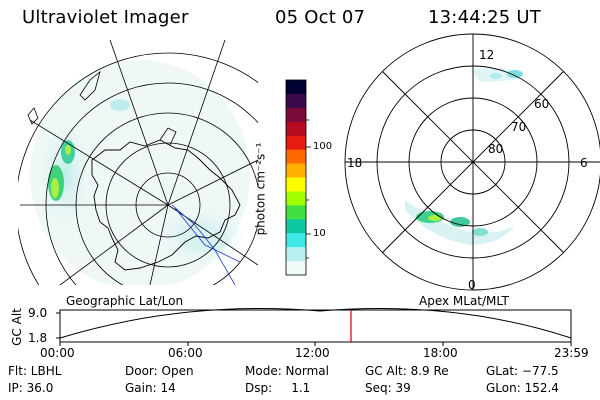 This screenshot has height=400, width=600. What do you see at coordinates (519, 127) in the screenshot?
I see `mlat-label-70: 70` at bounding box center [519, 127].